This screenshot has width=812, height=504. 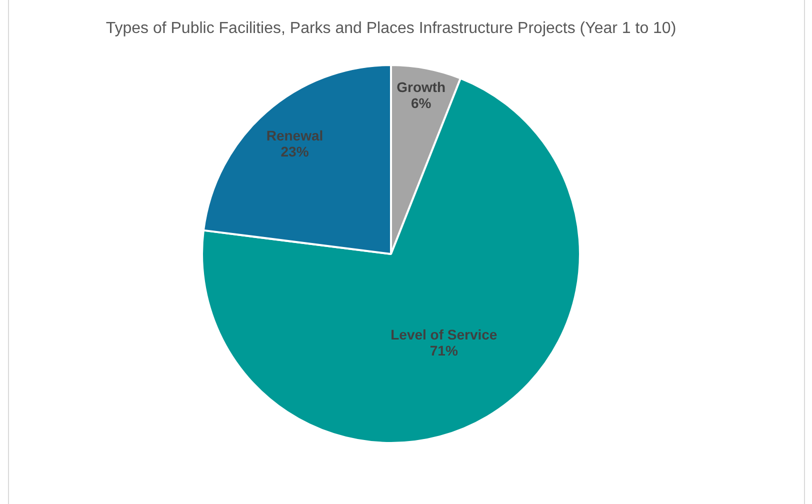 I want to click on data-label: 71%, so click(x=444, y=350).